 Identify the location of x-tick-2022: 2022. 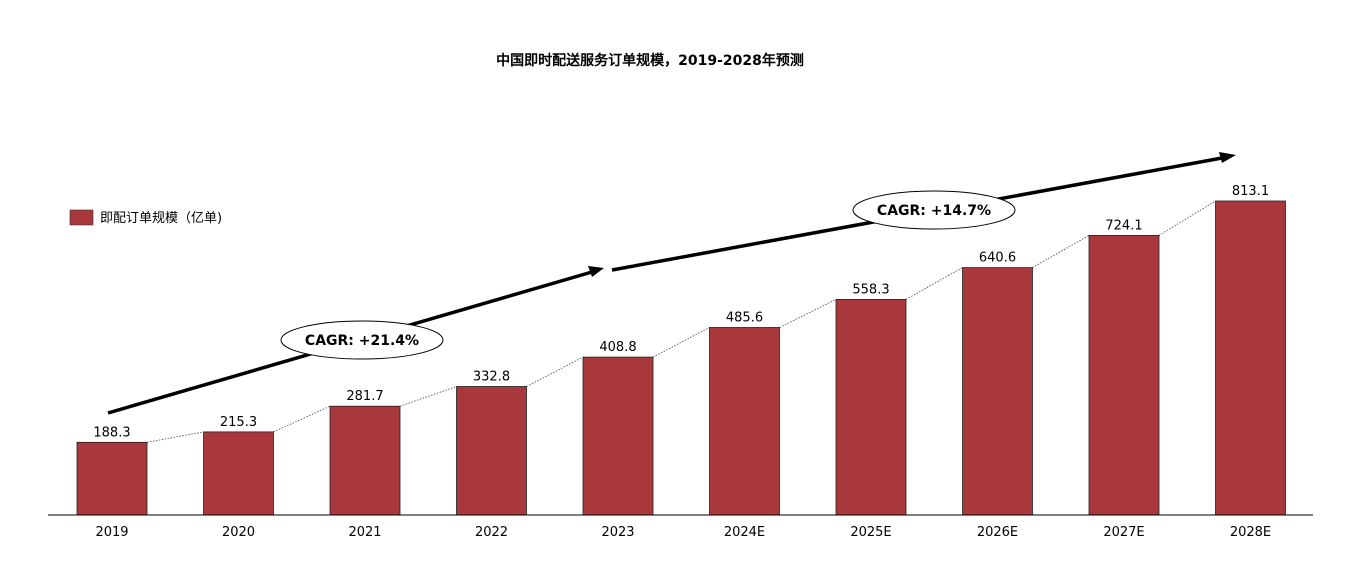
(491, 532).